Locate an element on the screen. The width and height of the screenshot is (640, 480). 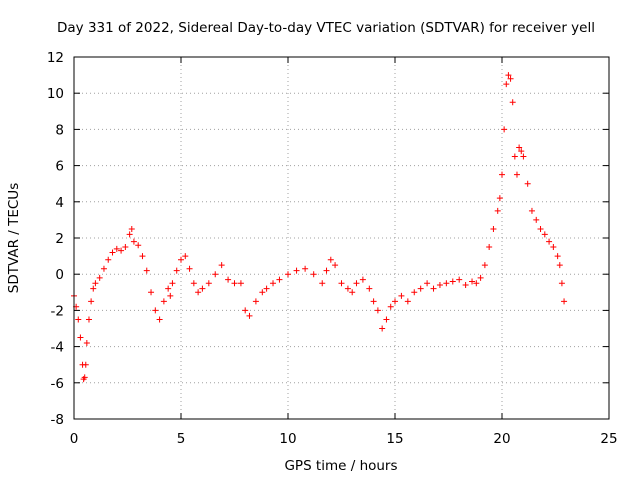
y-tick-label: -8 is located at coordinates (57, 420).